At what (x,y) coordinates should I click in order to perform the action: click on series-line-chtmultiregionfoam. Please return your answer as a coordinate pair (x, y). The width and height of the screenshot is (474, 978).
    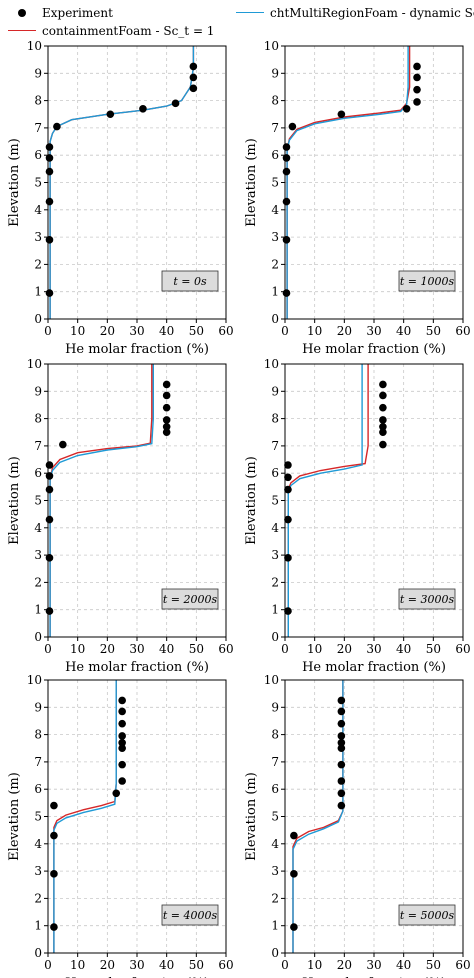
    Looking at the image, I should click on (318, 816).